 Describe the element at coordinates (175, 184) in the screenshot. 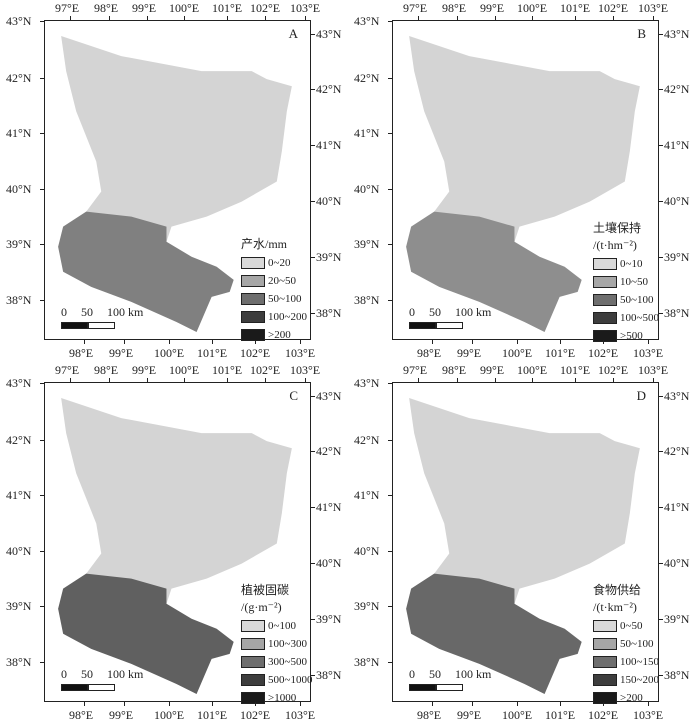

I see `study-area-map` at that location.